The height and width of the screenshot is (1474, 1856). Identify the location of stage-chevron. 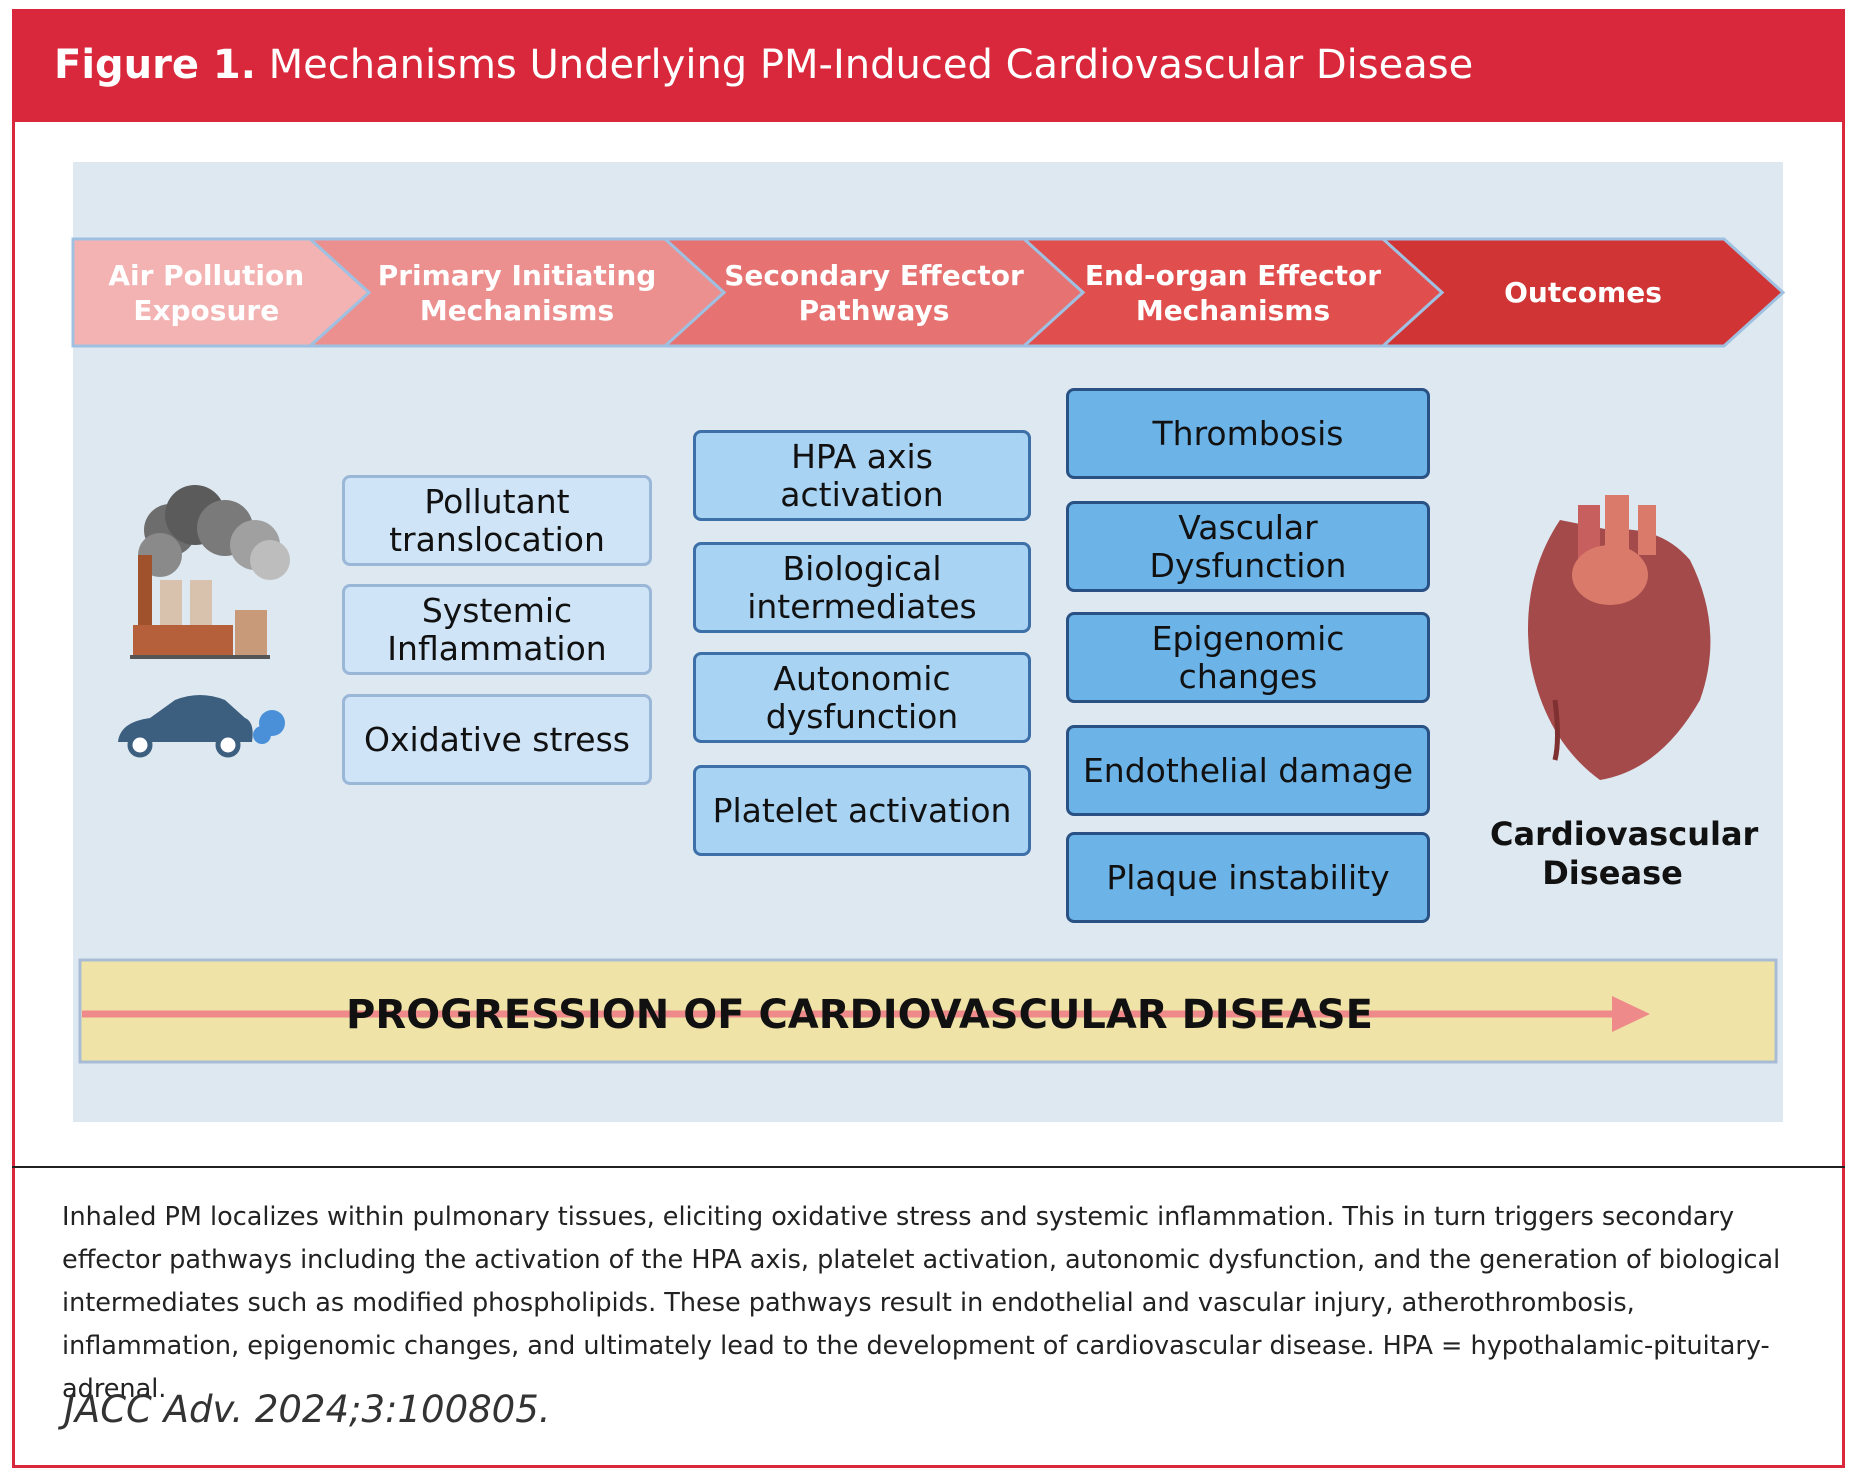
(221, 292).